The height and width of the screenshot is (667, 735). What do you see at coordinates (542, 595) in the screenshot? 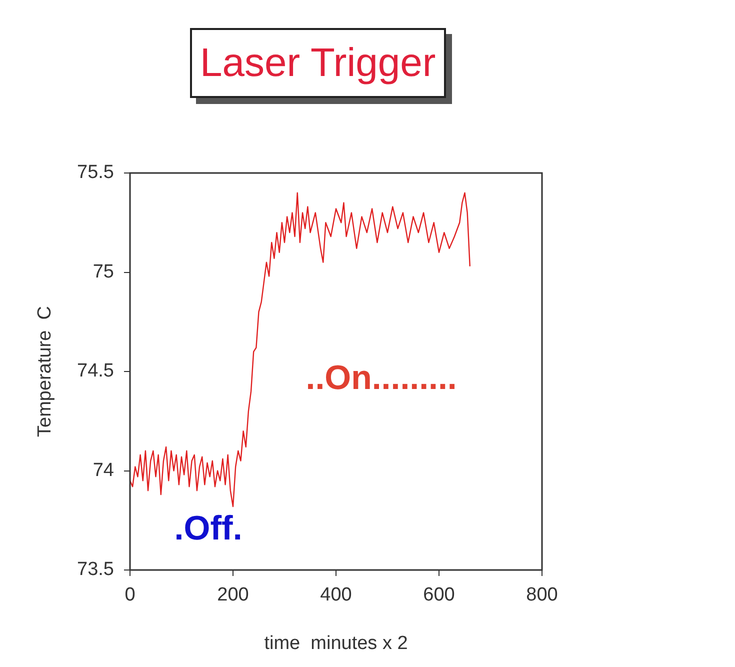
I see `x-tick-label: 800` at bounding box center [542, 595].